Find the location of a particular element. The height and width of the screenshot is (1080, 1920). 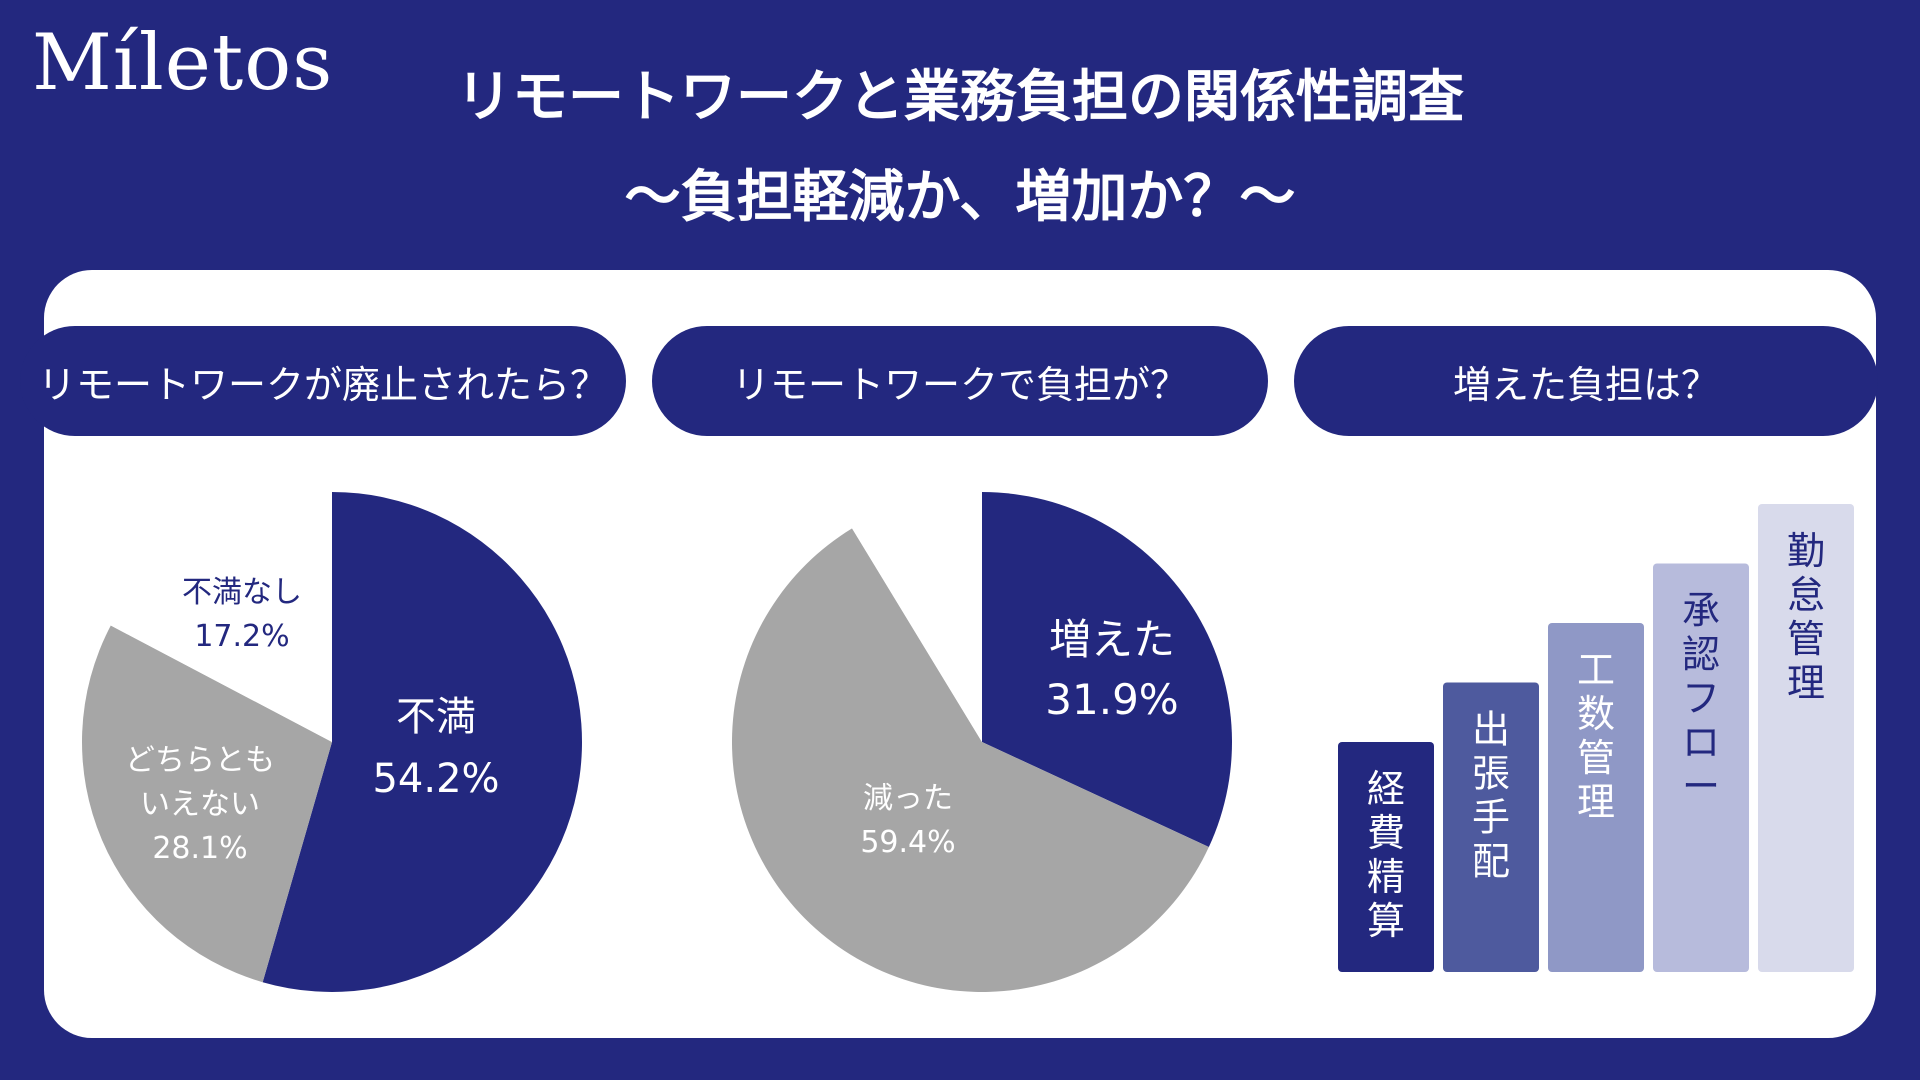

bar-label-0: 費 is located at coordinates (1386, 833).